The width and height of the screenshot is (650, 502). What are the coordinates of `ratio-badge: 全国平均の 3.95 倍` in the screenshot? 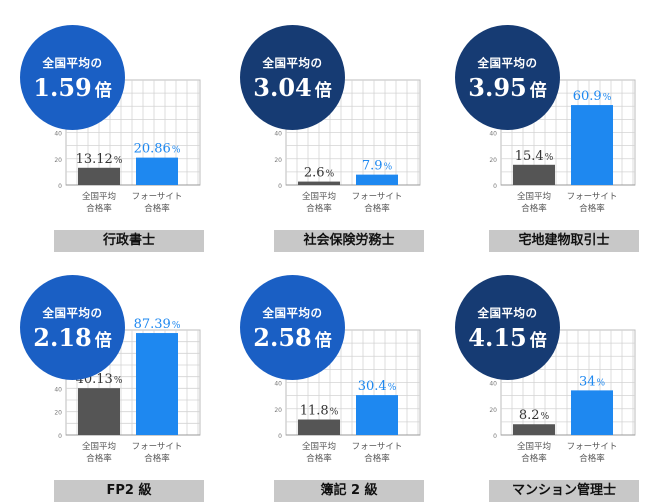 It's located at (507, 77).